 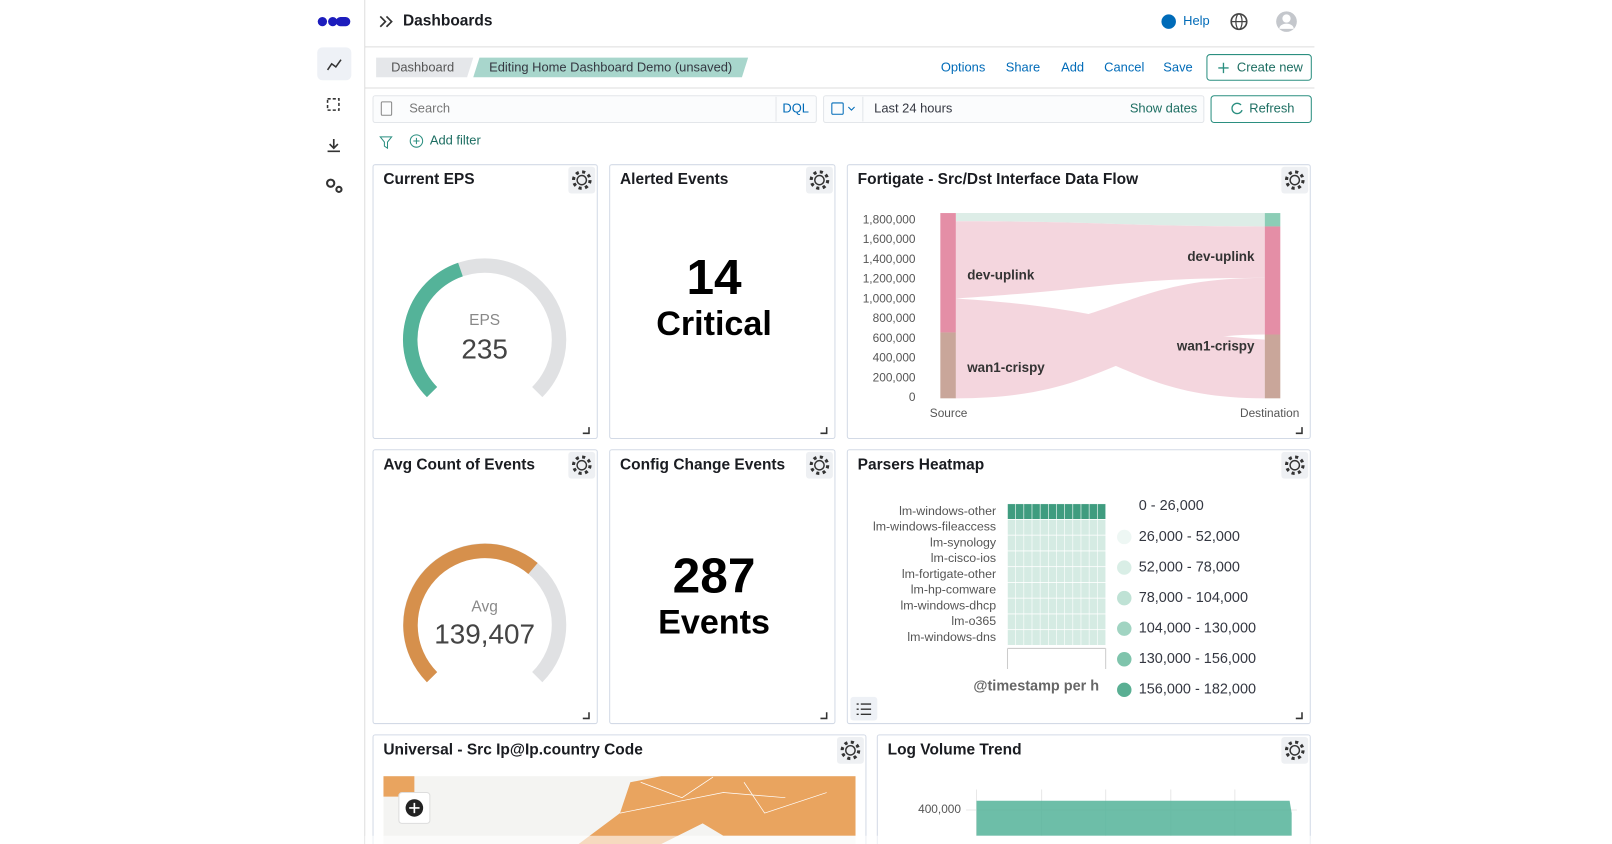 I want to click on show-dates: Show dates, so click(x=1163, y=108).